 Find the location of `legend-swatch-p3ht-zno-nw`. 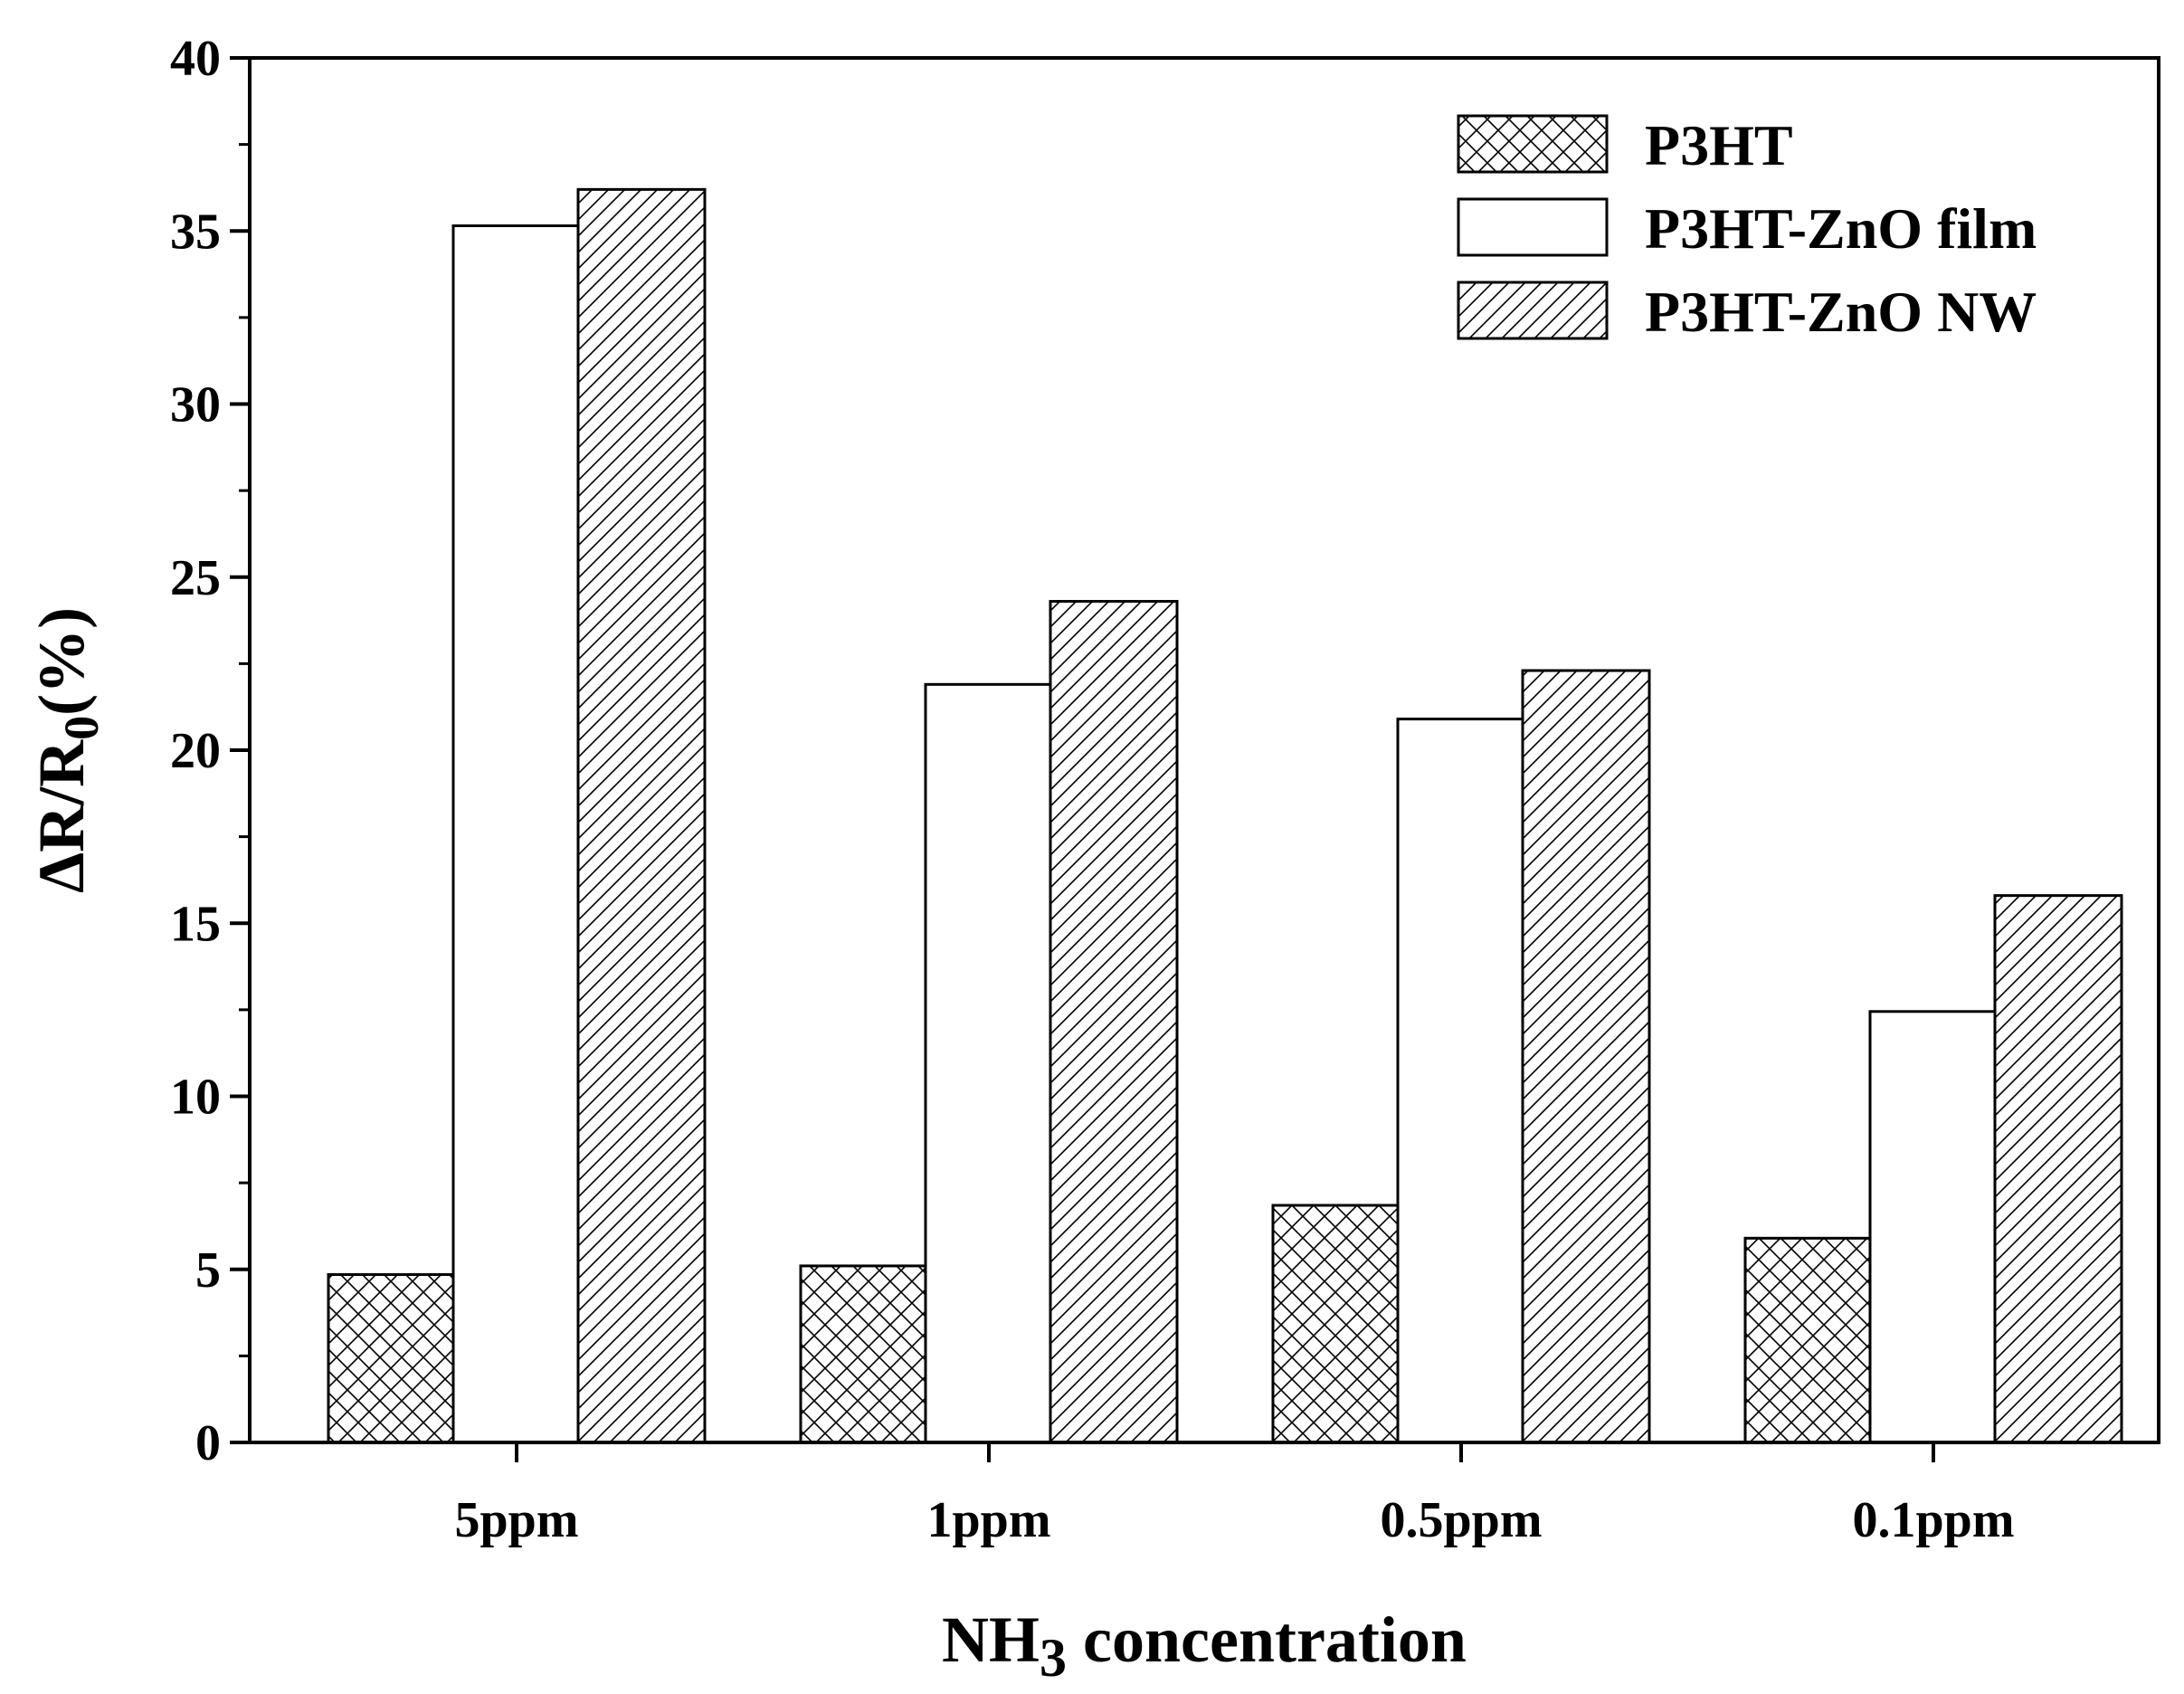

legend-swatch-p3ht-zno-nw is located at coordinates (1533, 310).